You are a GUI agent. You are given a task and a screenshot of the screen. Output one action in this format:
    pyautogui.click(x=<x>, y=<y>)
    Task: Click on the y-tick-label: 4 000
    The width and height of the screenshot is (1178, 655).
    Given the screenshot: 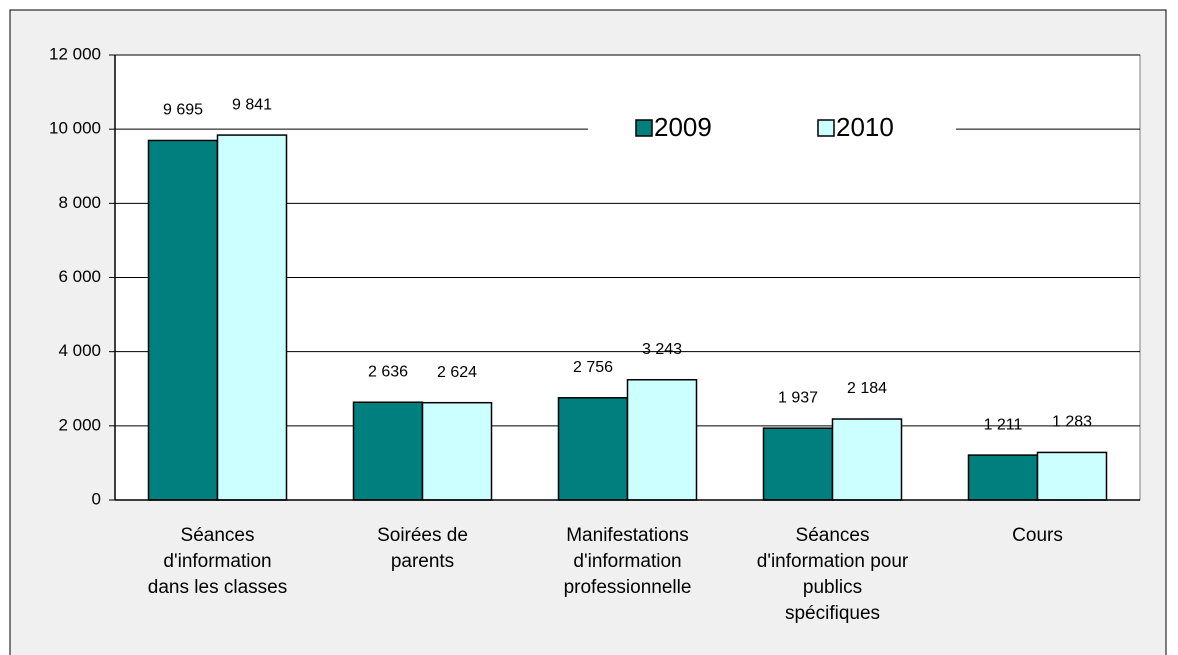 What is the action you would take?
    pyautogui.click(x=79, y=350)
    